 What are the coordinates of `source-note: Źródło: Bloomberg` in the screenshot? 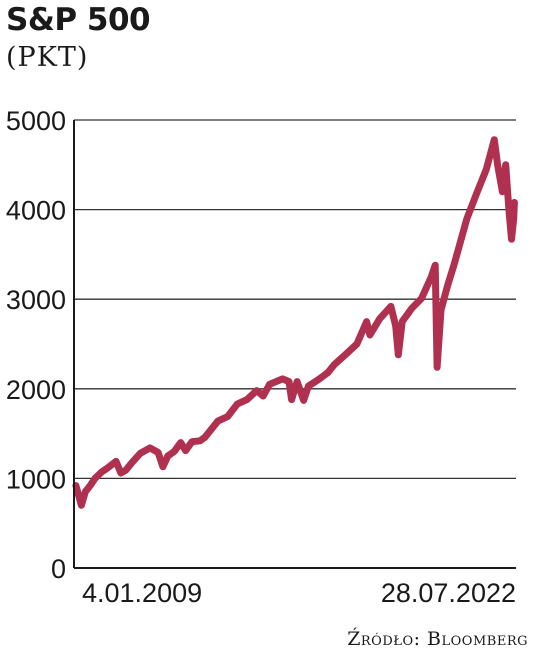 It's located at (437, 639).